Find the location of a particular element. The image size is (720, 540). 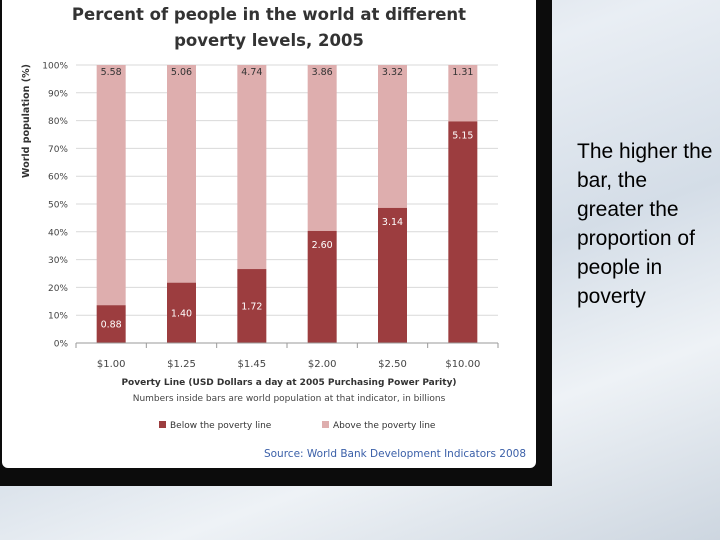

y-tick-label: 50% is located at coordinates (58, 206).